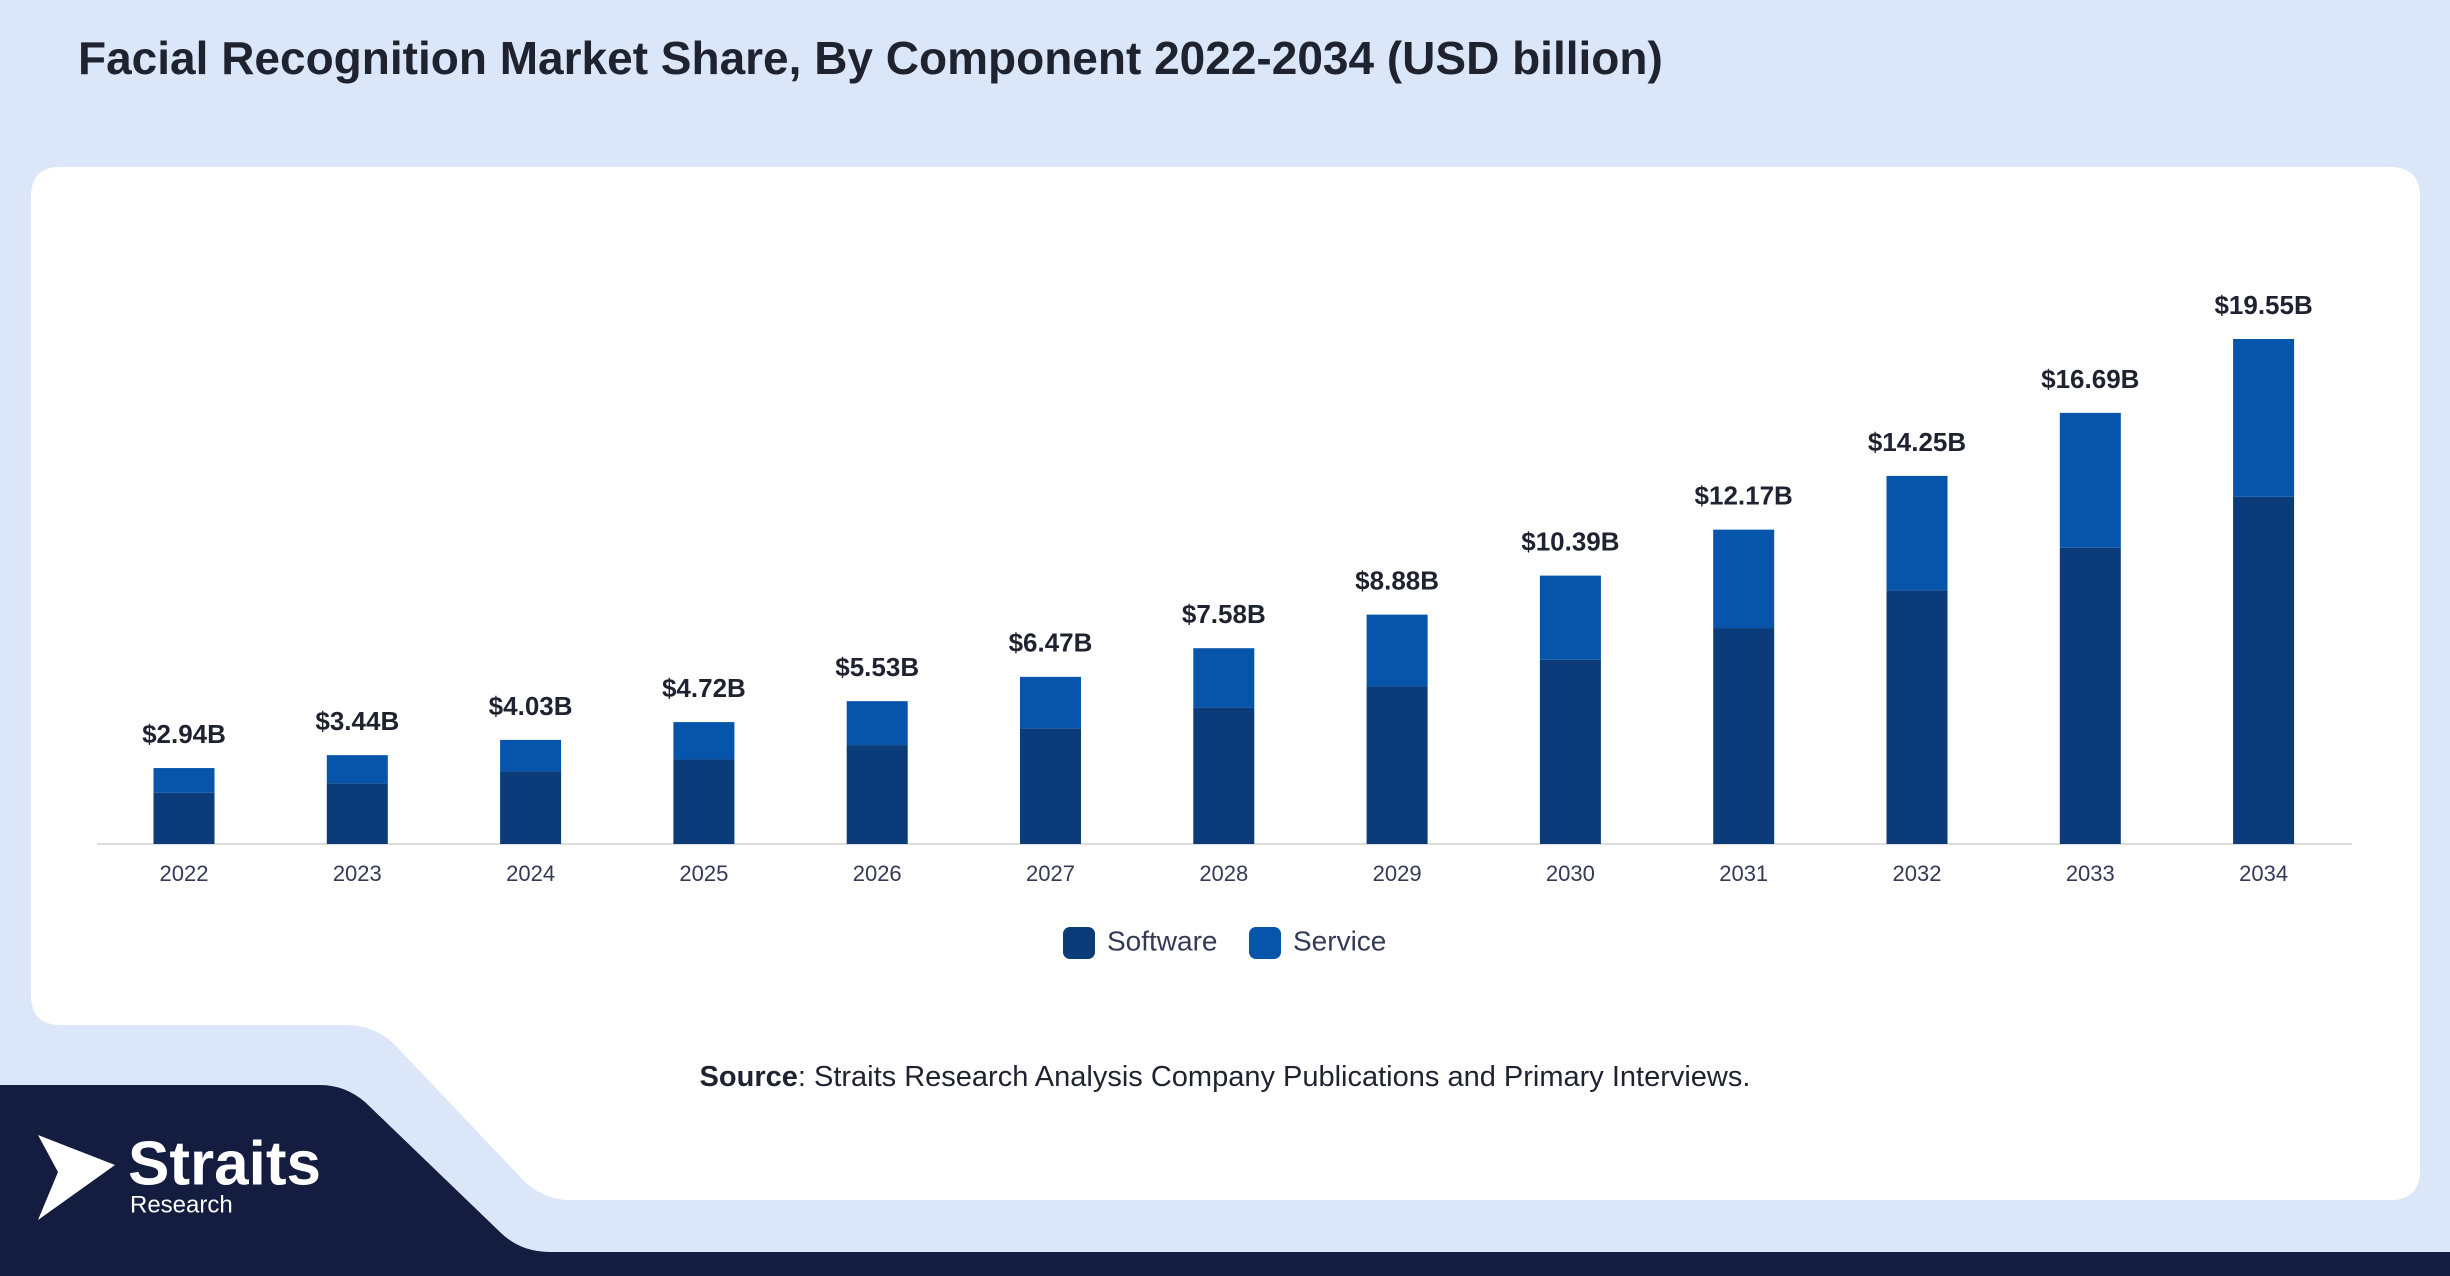 The width and height of the screenshot is (2450, 1276). I want to click on total-label: $12.17B, so click(1744, 496).